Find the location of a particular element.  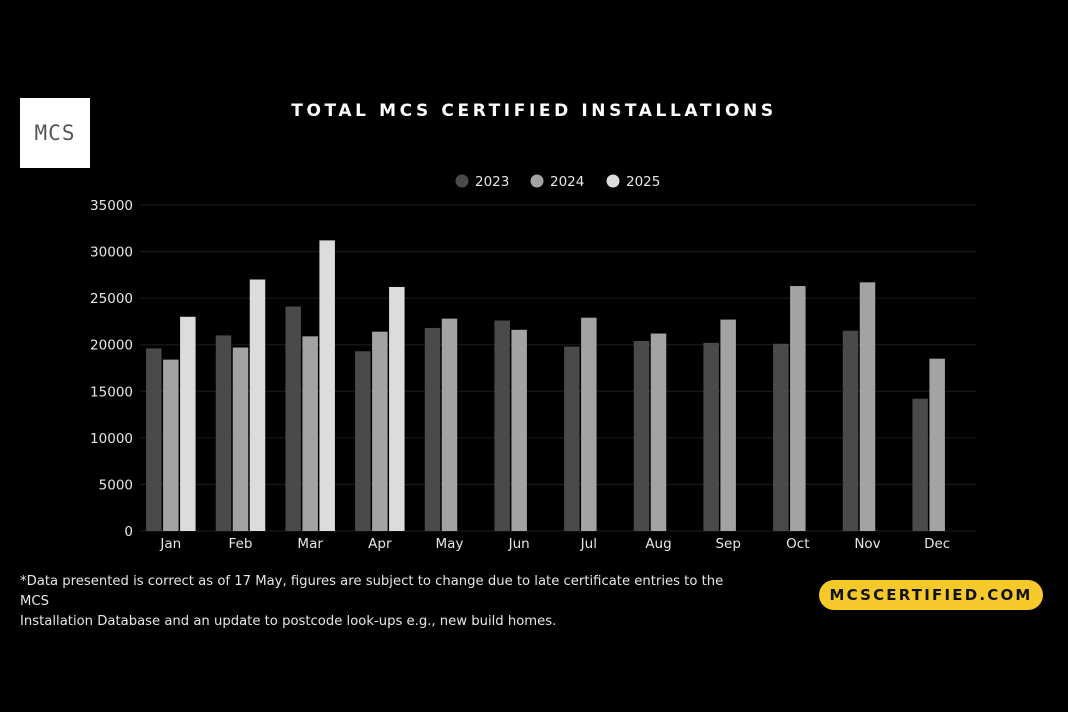

y-tick-label: 0 is located at coordinates (128, 532).